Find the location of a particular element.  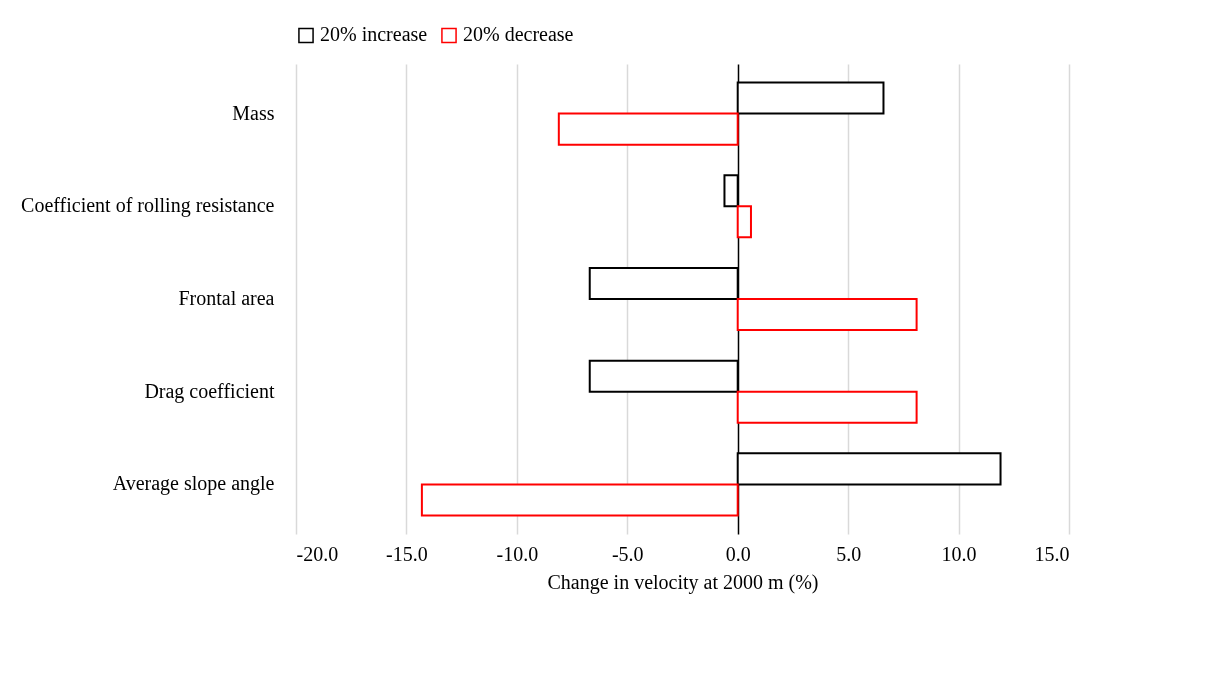

x-axis-title: Change in velocity at 2000 m (%) is located at coordinates (683, 582).